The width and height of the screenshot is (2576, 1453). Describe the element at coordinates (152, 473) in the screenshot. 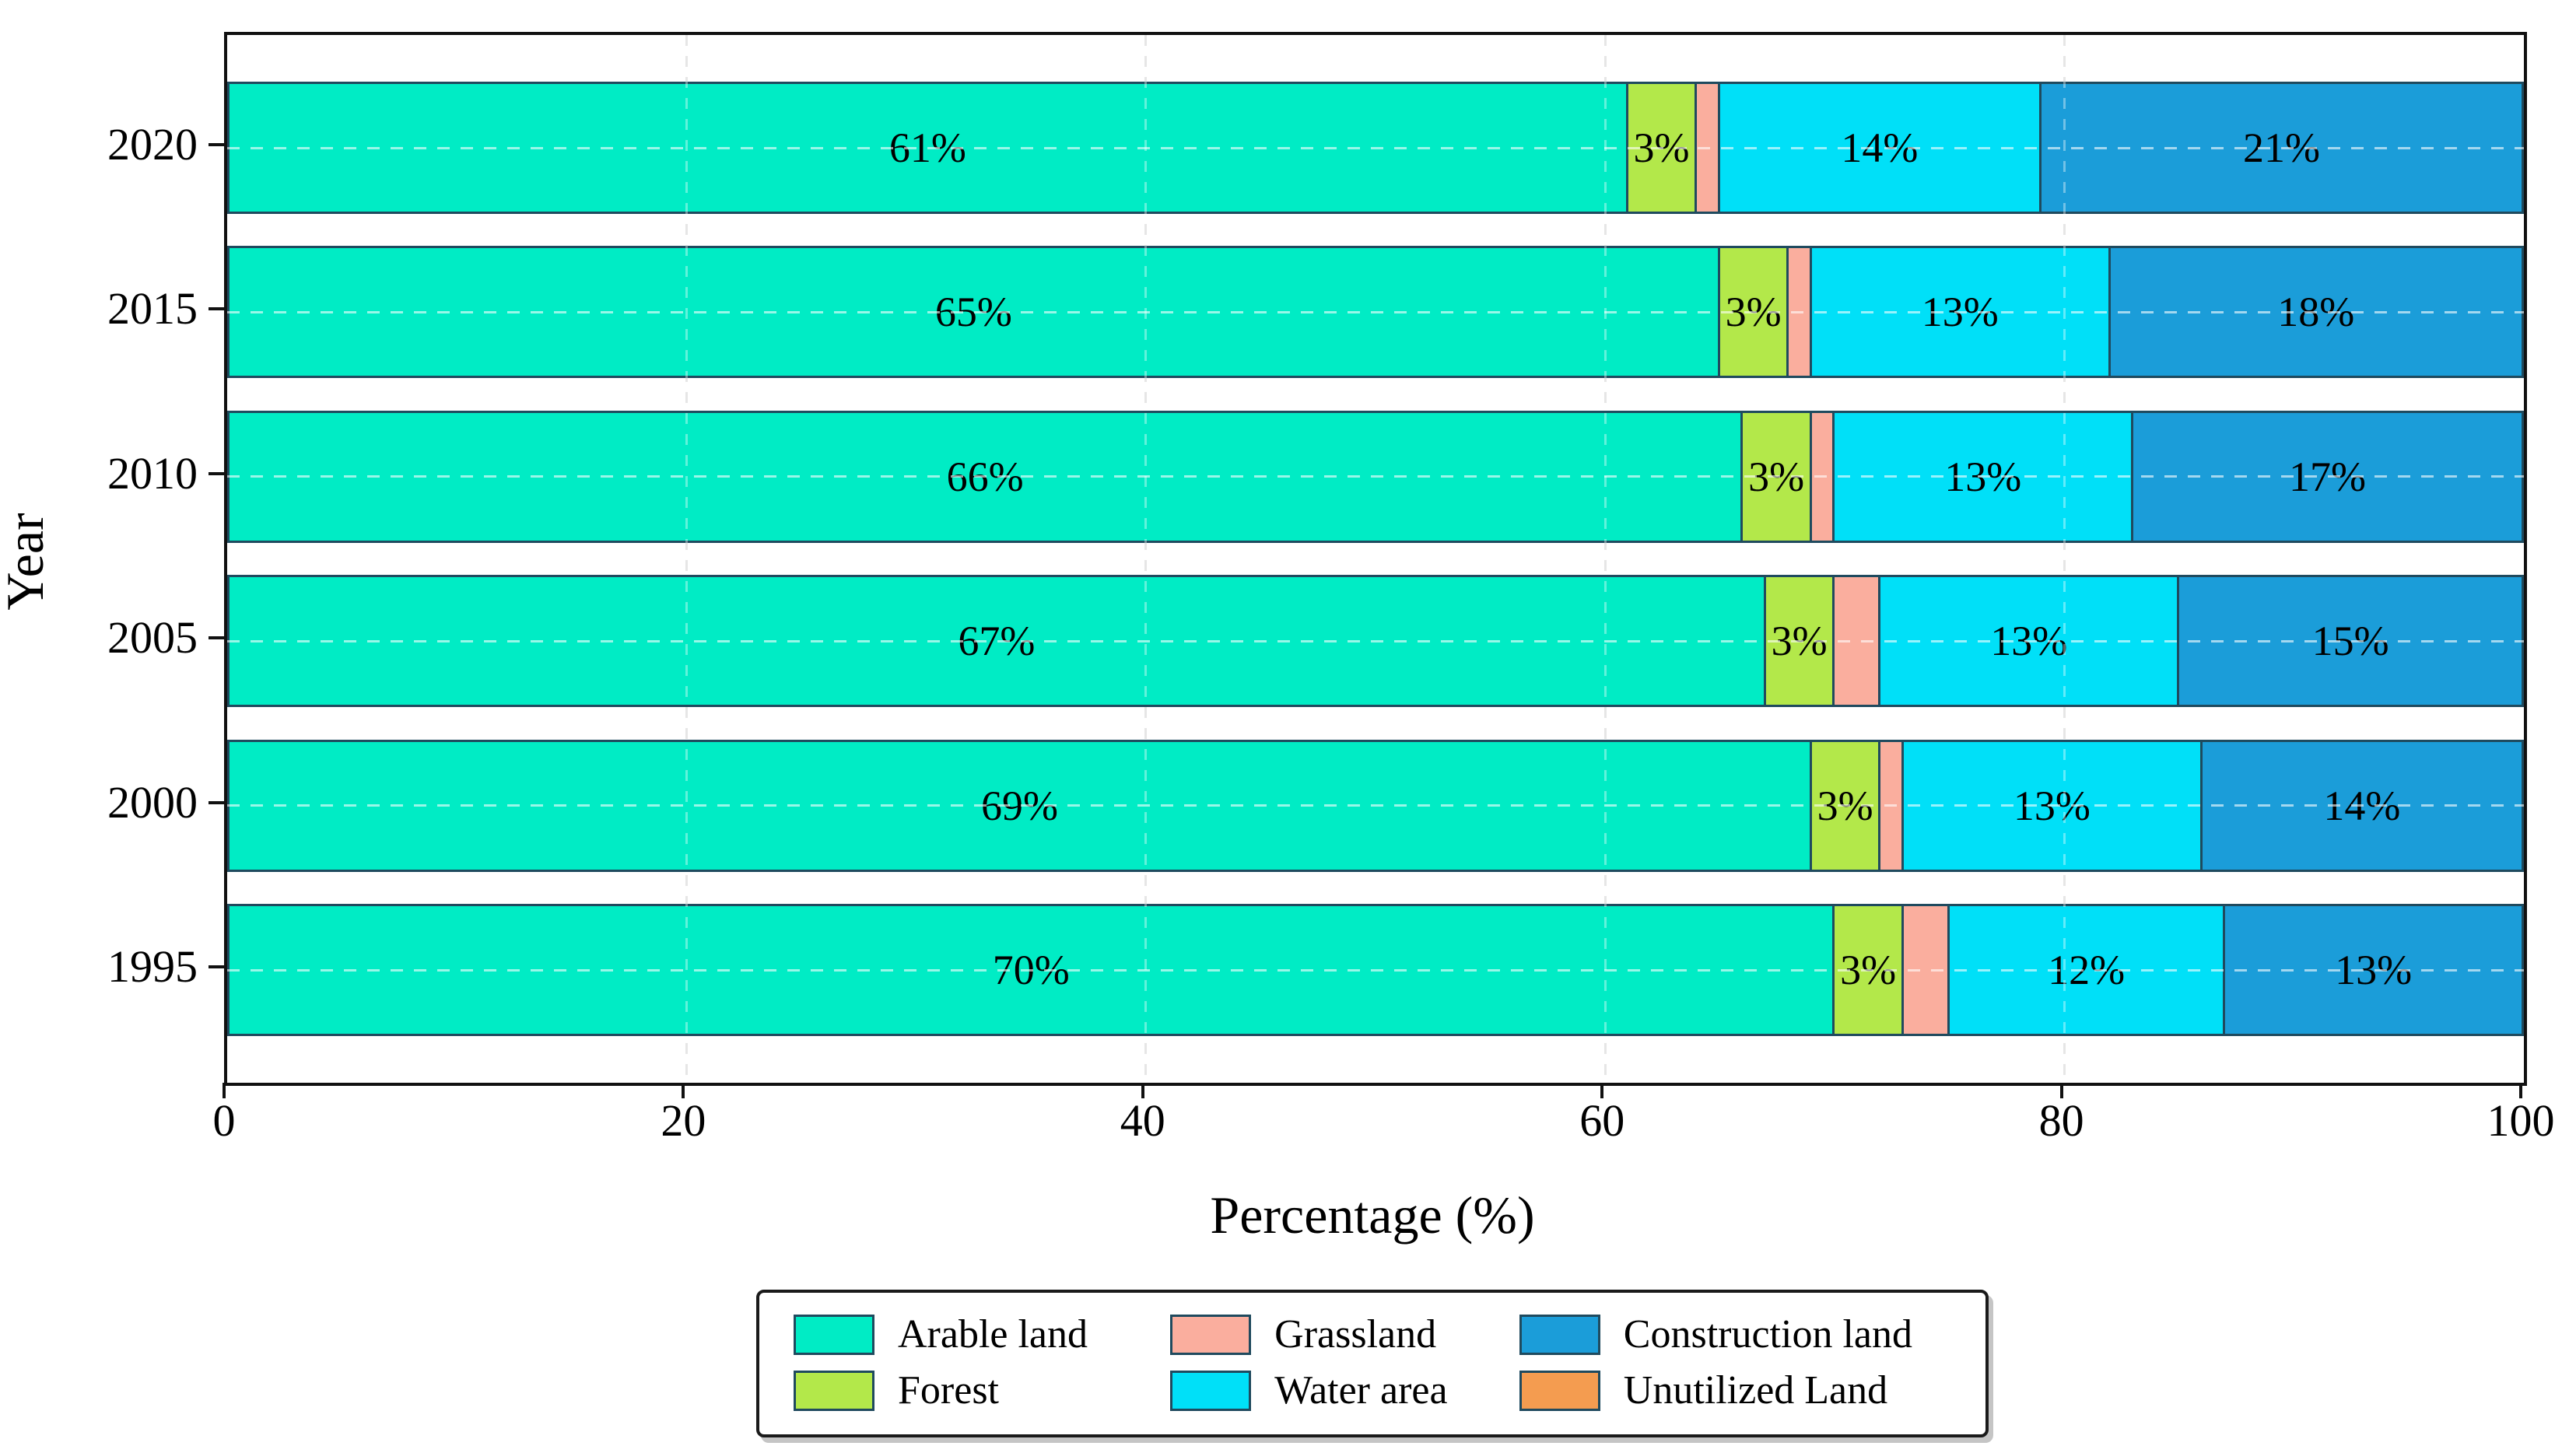

I see `y-tick-label: 2010` at that location.